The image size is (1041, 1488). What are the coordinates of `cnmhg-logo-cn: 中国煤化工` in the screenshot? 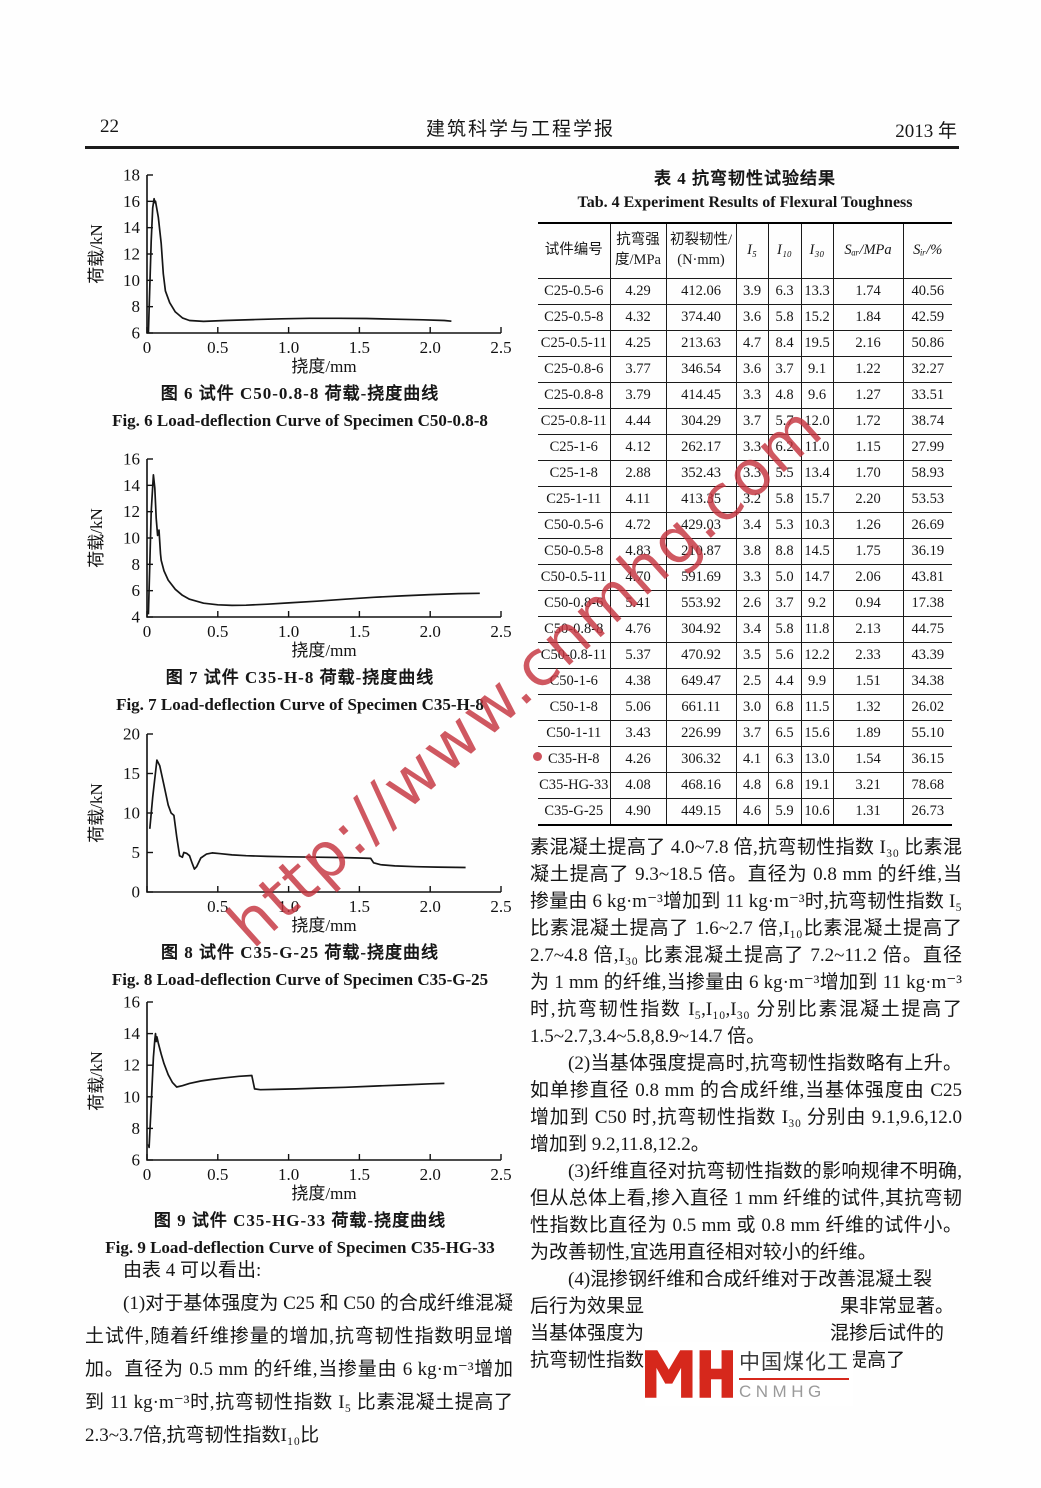 It's located at (794, 1363).